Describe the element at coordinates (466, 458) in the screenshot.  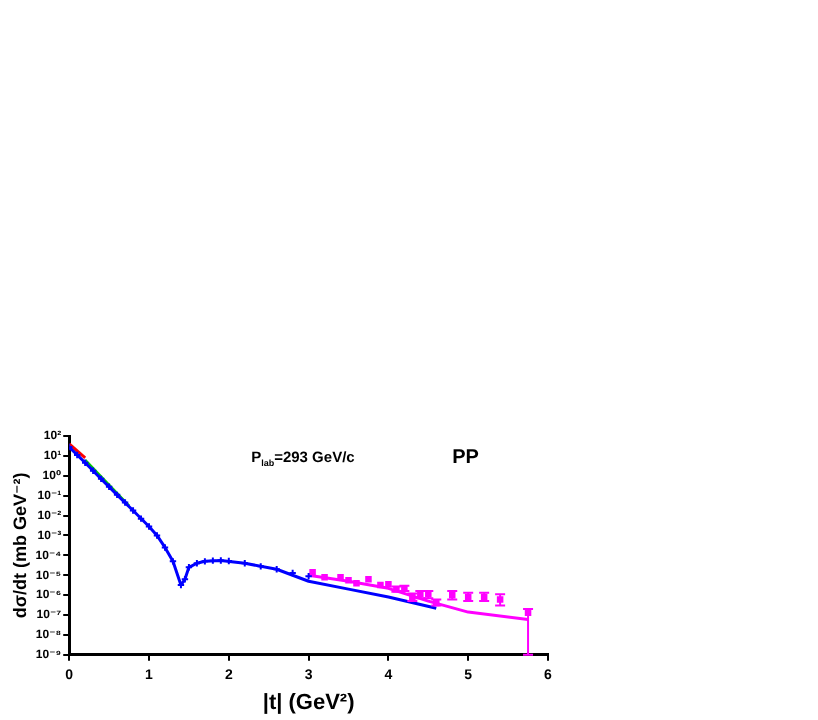
I see `annotation: PP` at that location.